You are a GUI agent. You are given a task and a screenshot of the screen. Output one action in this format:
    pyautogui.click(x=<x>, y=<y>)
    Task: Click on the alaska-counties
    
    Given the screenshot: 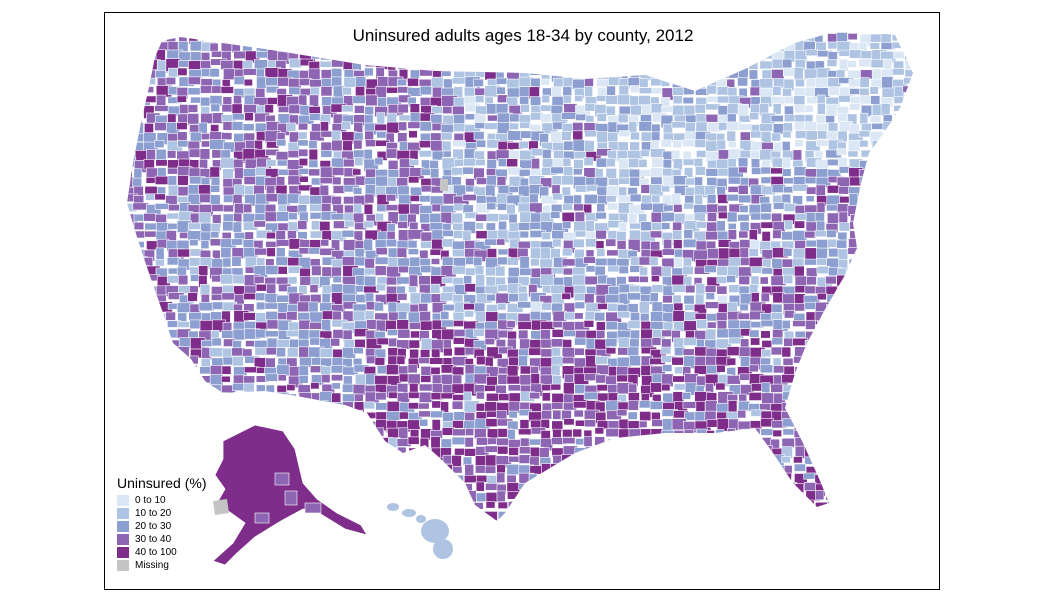 What is the action you would take?
    pyautogui.click(x=290, y=495)
    